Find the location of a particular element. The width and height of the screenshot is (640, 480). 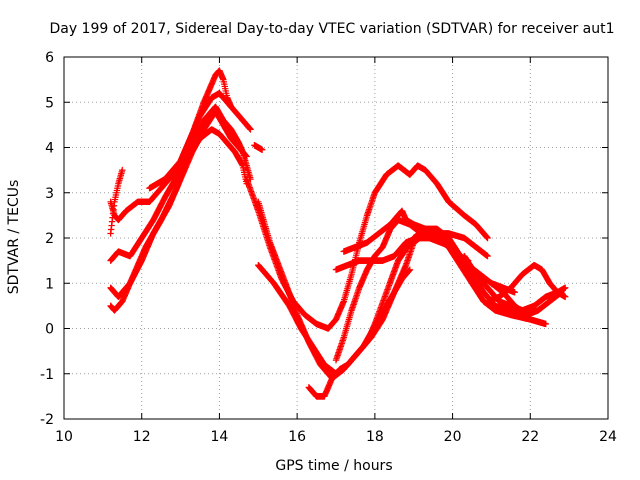

x-tick-label: 16 is located at coordinates (297, 437).